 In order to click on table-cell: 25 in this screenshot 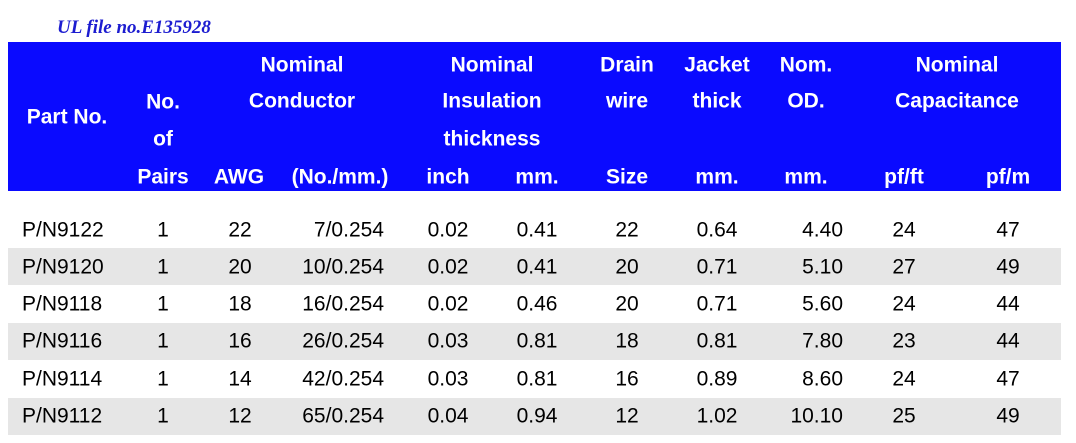, I will do `click(904, 416)`.